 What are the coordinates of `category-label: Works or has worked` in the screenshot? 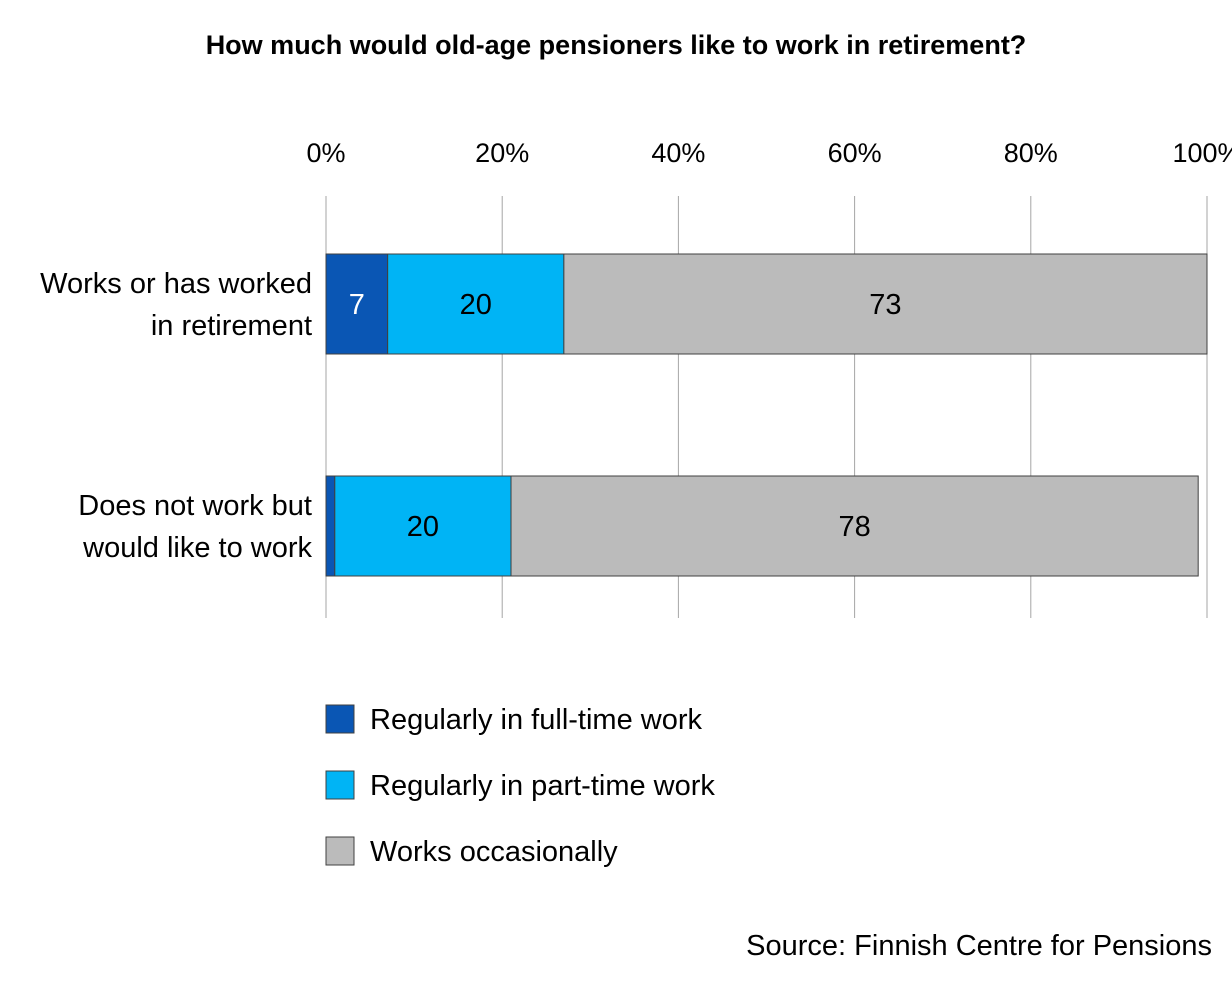 It's located at (176, 284).